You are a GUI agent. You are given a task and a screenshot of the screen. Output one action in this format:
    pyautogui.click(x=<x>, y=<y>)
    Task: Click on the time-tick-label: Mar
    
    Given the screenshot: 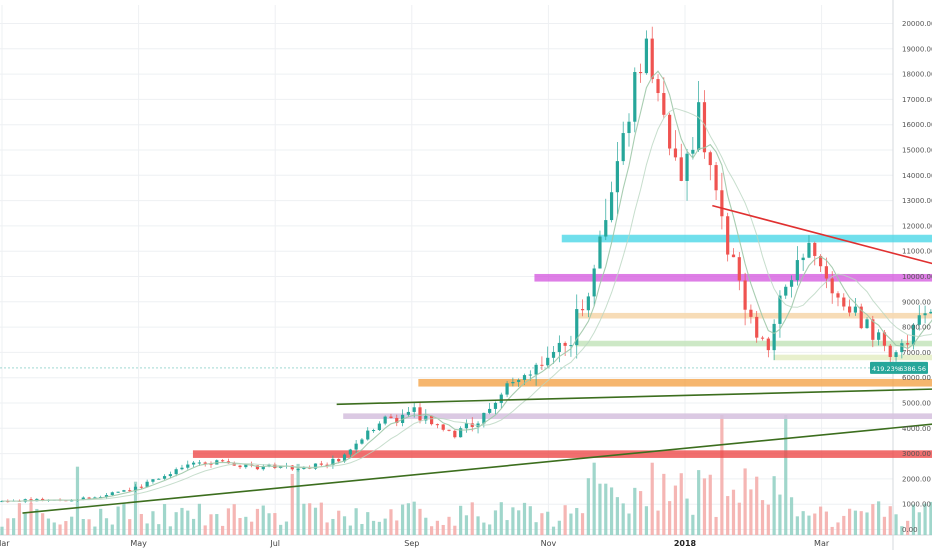 What is the action you would take?
    pyautogui.click(x=5, y=543)
    